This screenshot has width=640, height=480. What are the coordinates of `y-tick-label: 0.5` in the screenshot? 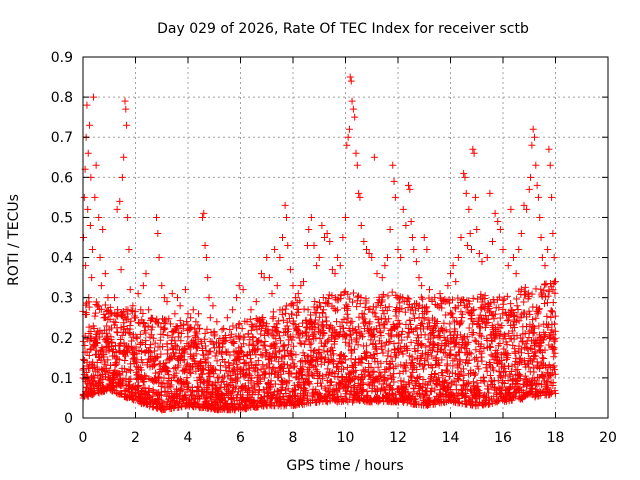 It's located at (62, 218).